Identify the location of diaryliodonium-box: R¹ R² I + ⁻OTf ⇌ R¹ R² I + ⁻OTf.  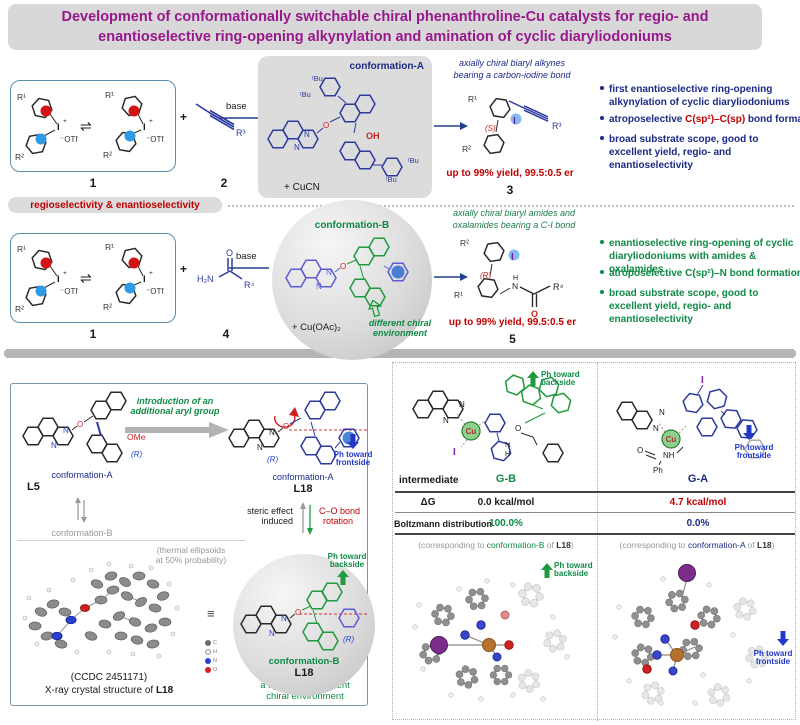
(93, 278).